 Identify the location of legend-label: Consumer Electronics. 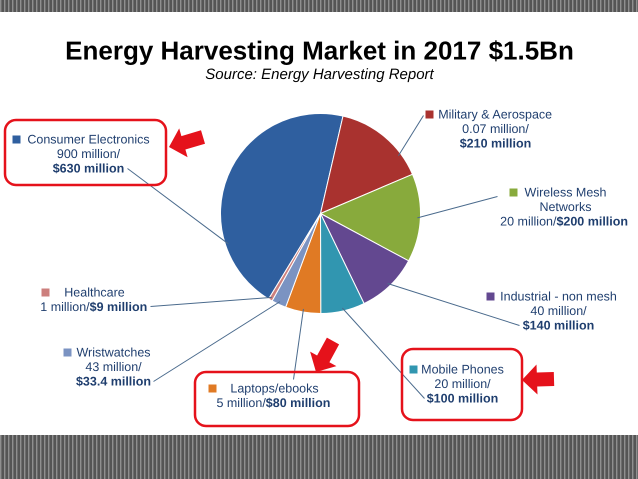
(88, 139).